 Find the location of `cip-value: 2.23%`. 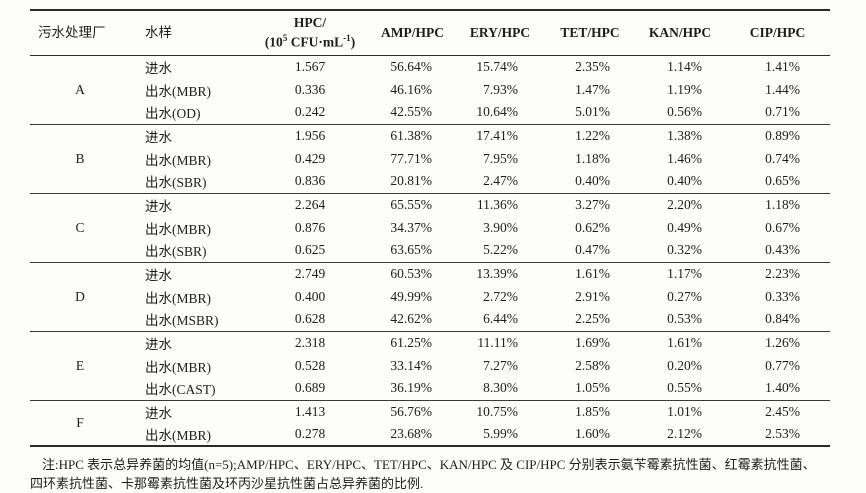

cip-value: 2.23% is located at coordinates (777, 273).